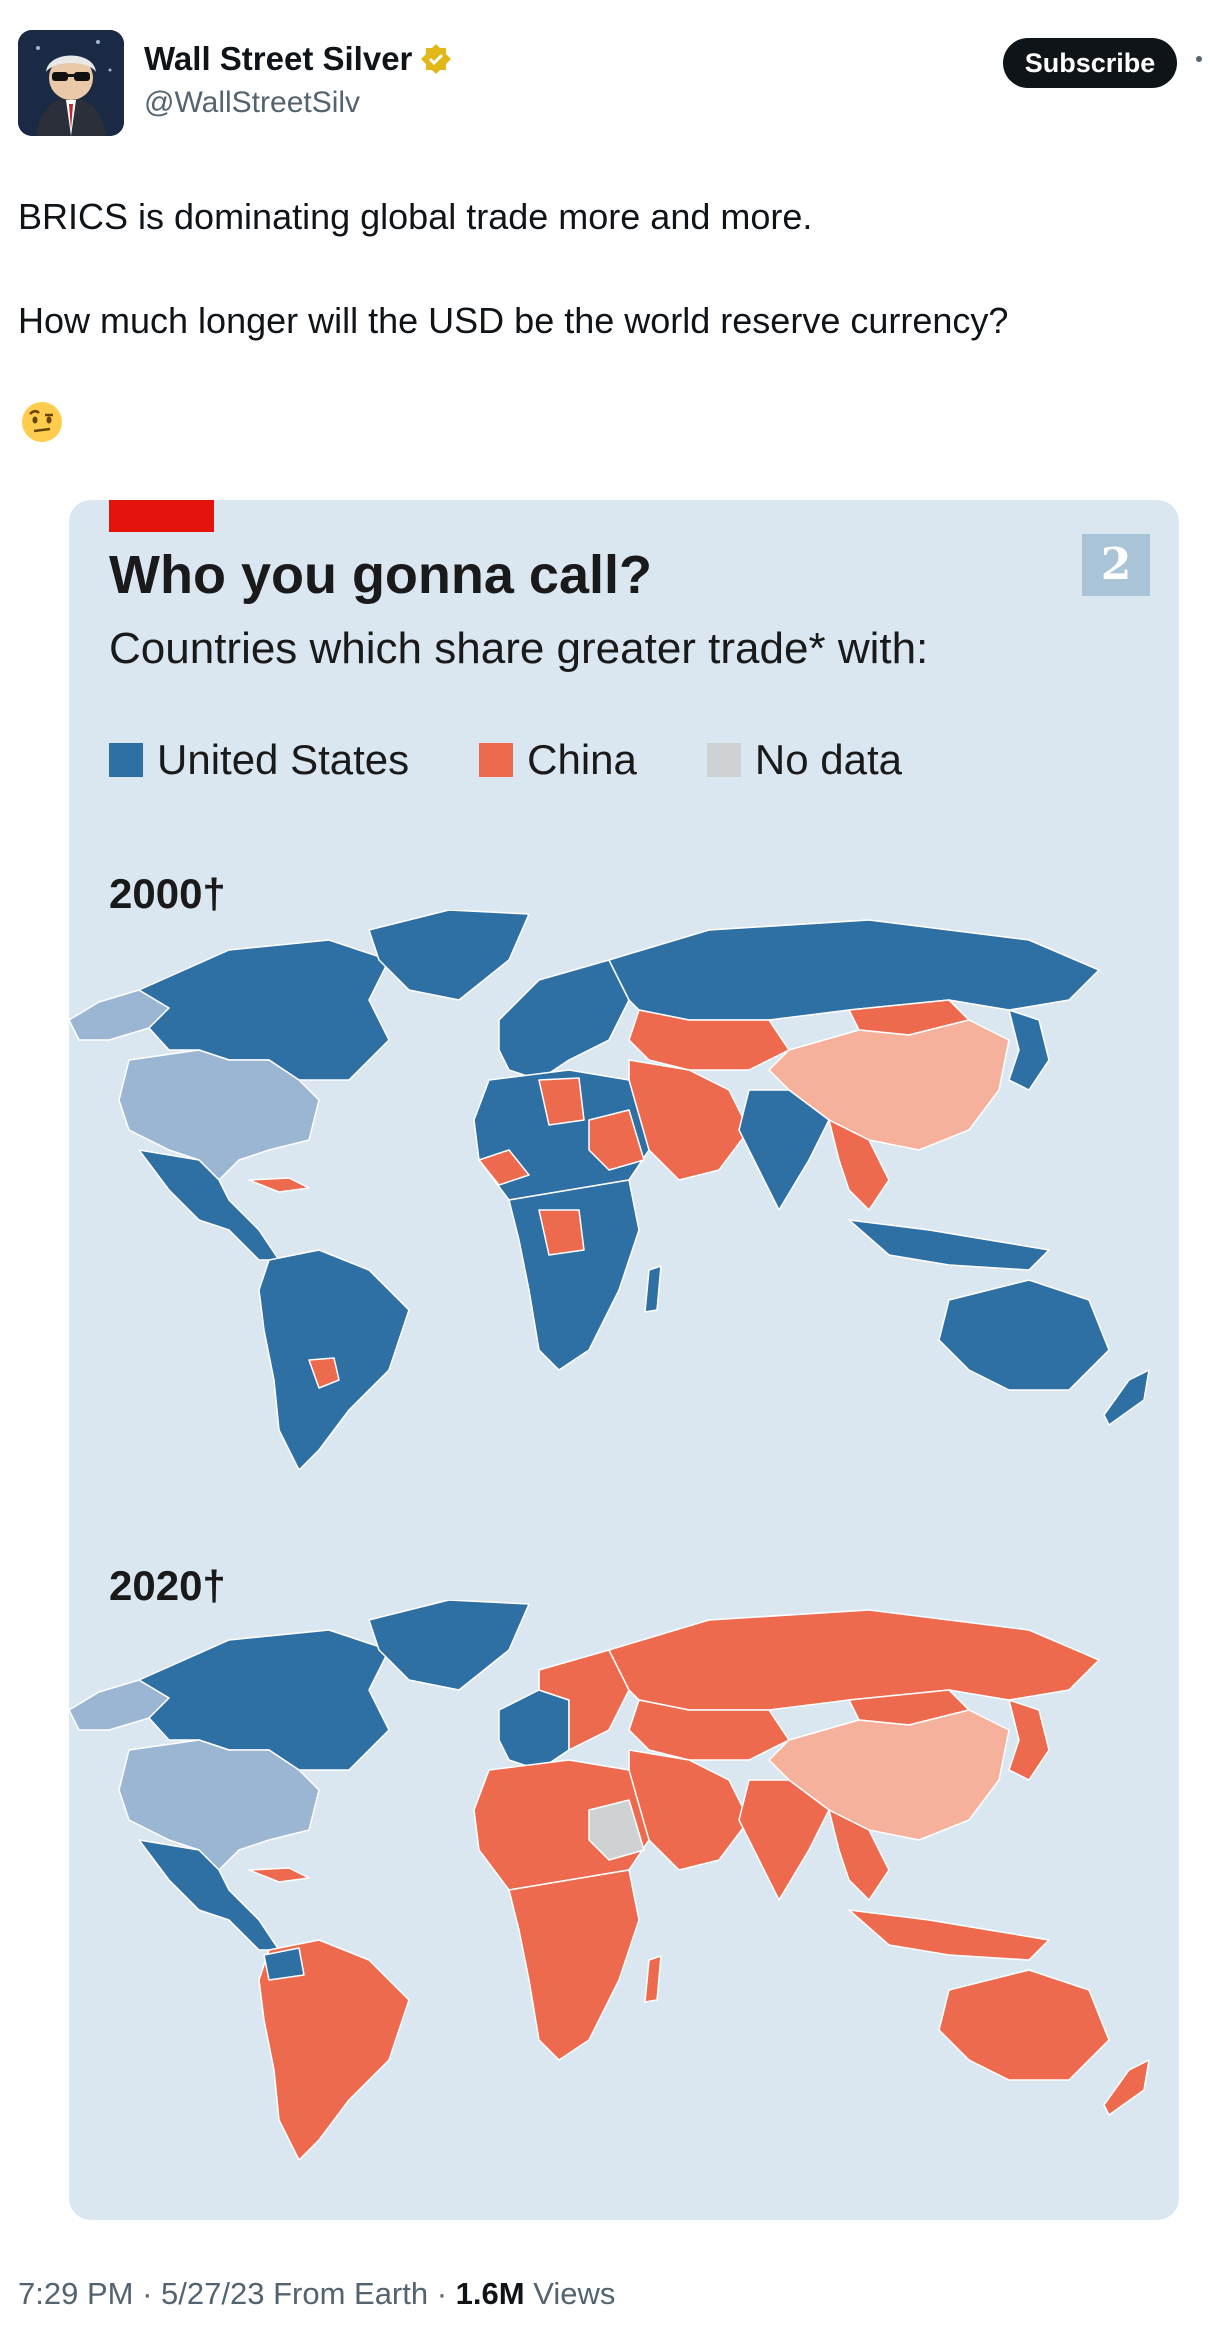  I want to click on region-europe, so click(564, 1020).